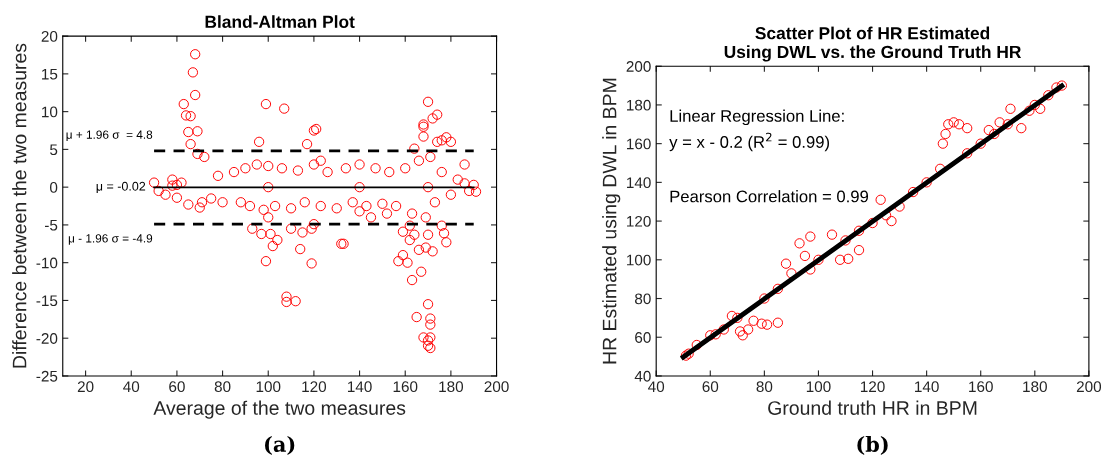 Image resolution: width=1101 pixels, height=463 pixels. I want to click on text: (b), so click(872, 445).